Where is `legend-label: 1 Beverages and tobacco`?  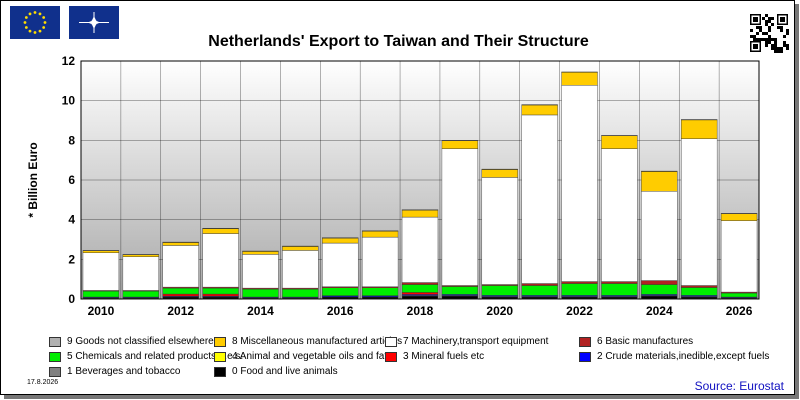 legend-label: 1 Beverages and tobacco is located at coordinates (124, 371).